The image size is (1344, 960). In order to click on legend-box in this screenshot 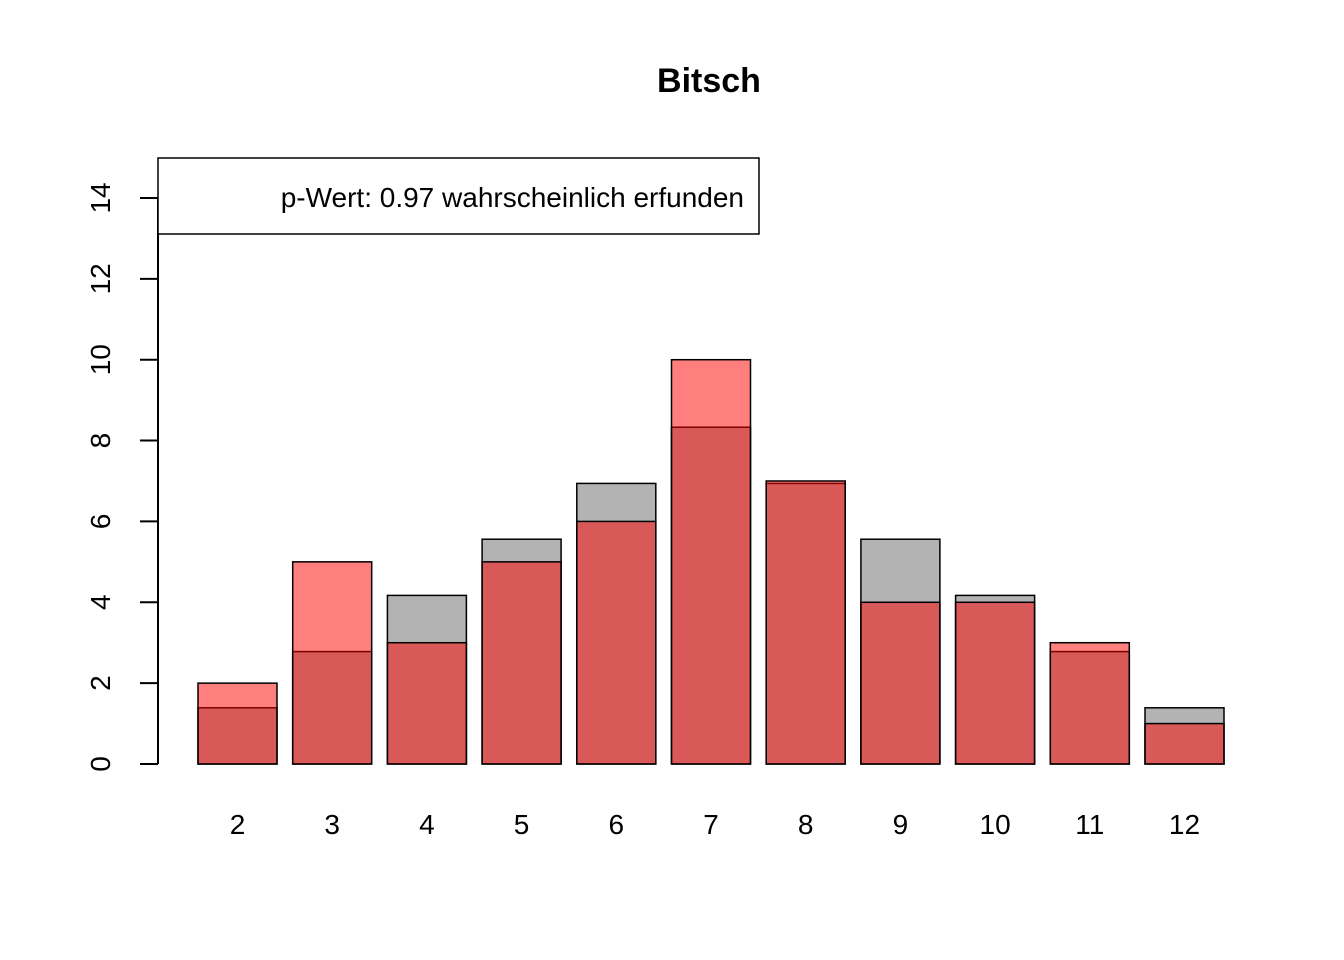, I will do `click(458, 196)`.